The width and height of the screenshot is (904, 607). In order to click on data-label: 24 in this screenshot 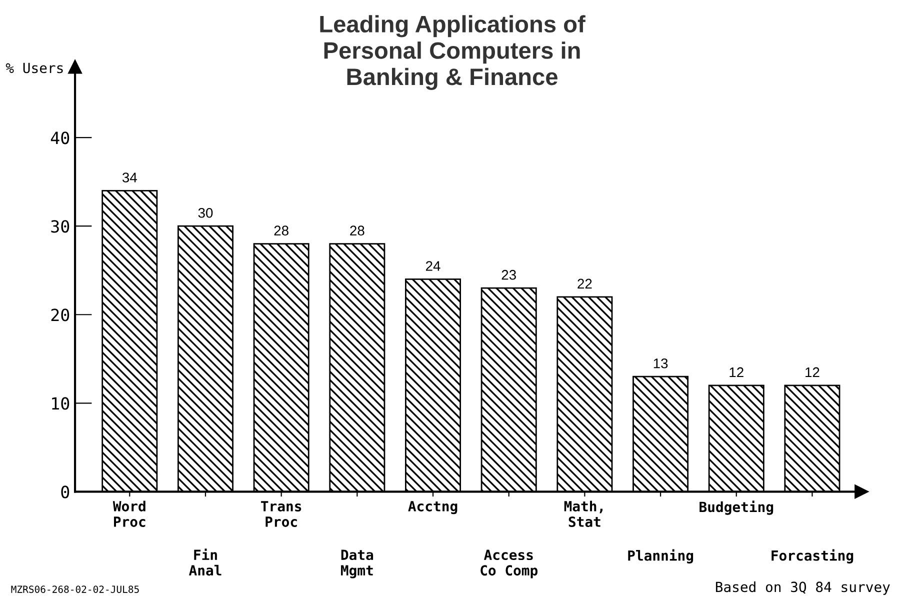, I will do `click(433, 266)`.